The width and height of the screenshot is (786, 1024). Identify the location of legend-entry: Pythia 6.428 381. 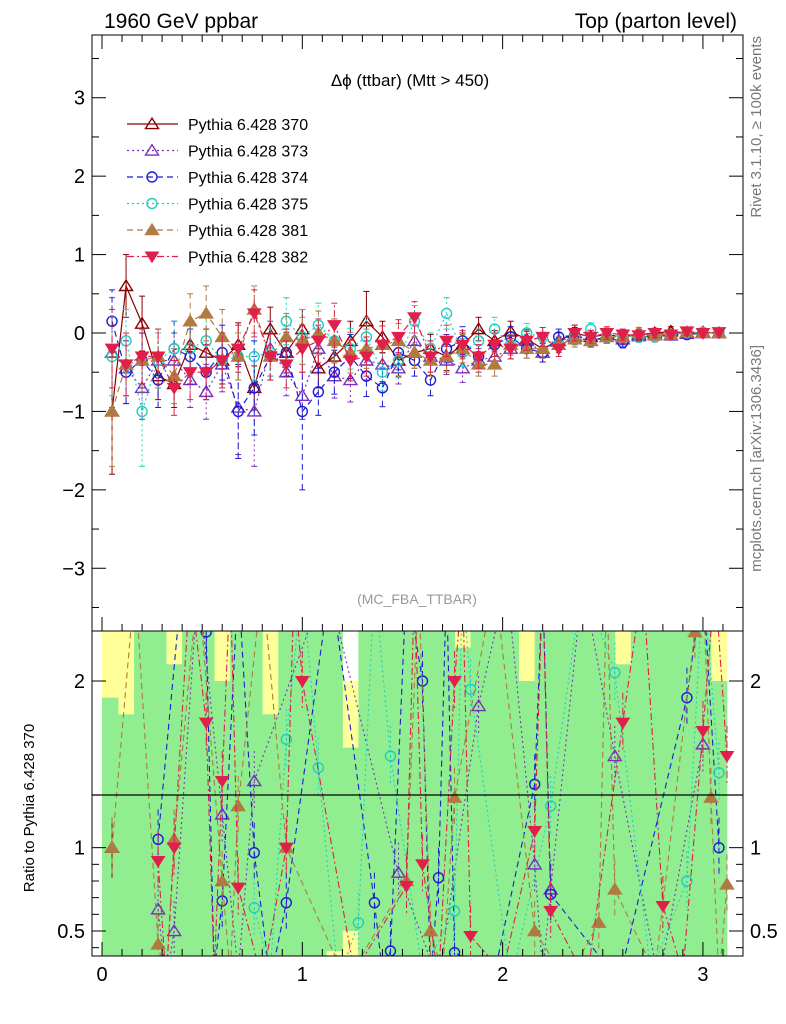
(217, 231).